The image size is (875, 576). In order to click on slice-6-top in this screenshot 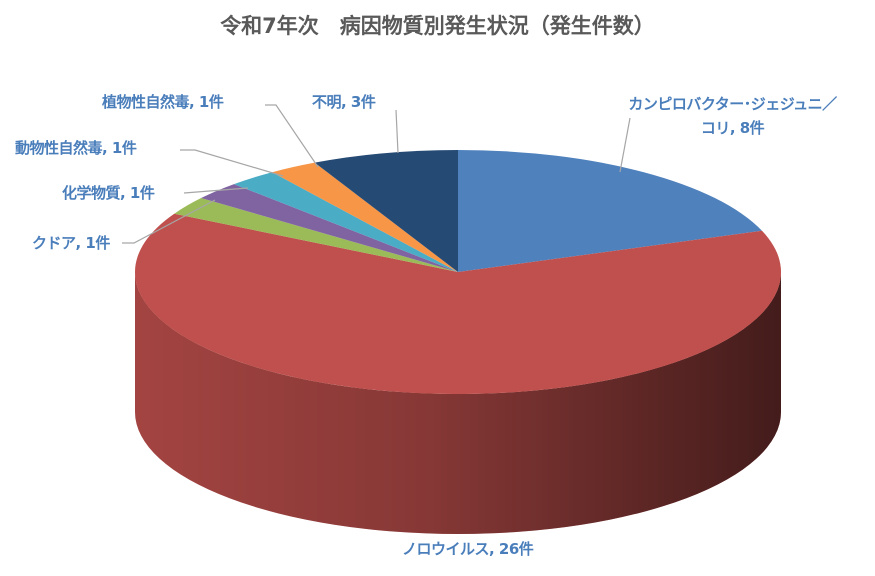, I will do `click(386, 211)`.